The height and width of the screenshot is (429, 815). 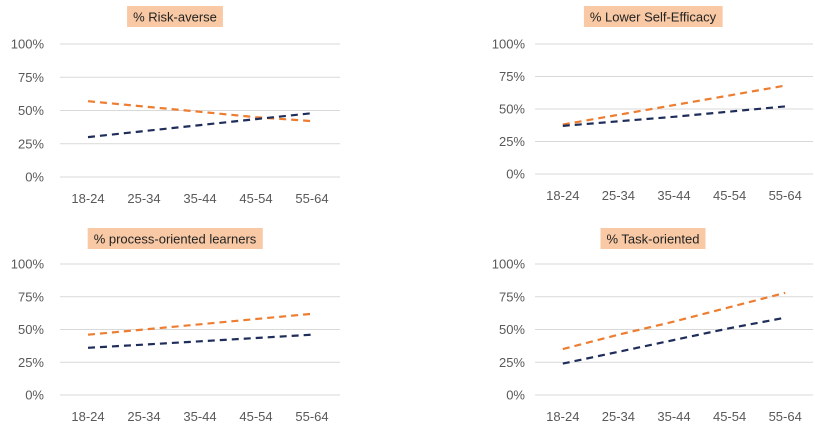 I want to click on chart-title: % Risk-averse, so click(x=175, y=16).